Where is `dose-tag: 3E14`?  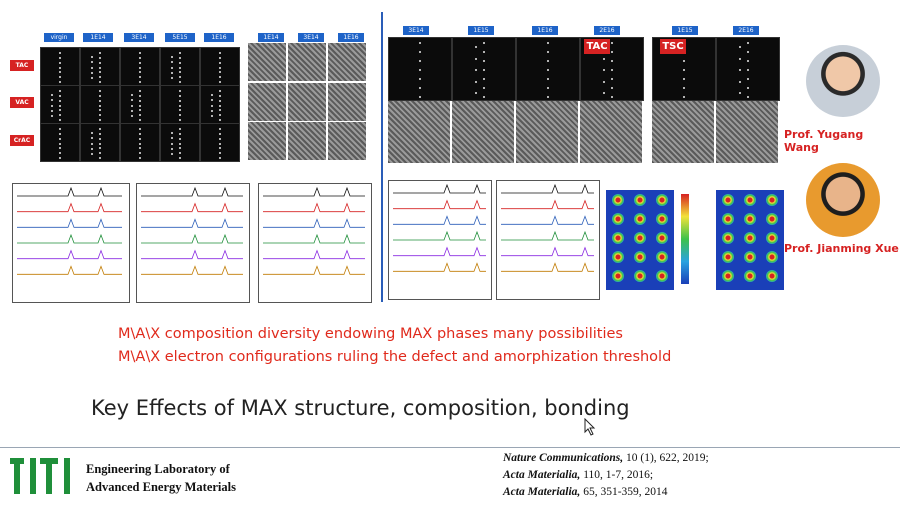
dose-tag: 3E14 is located at coordinates (139, 37).